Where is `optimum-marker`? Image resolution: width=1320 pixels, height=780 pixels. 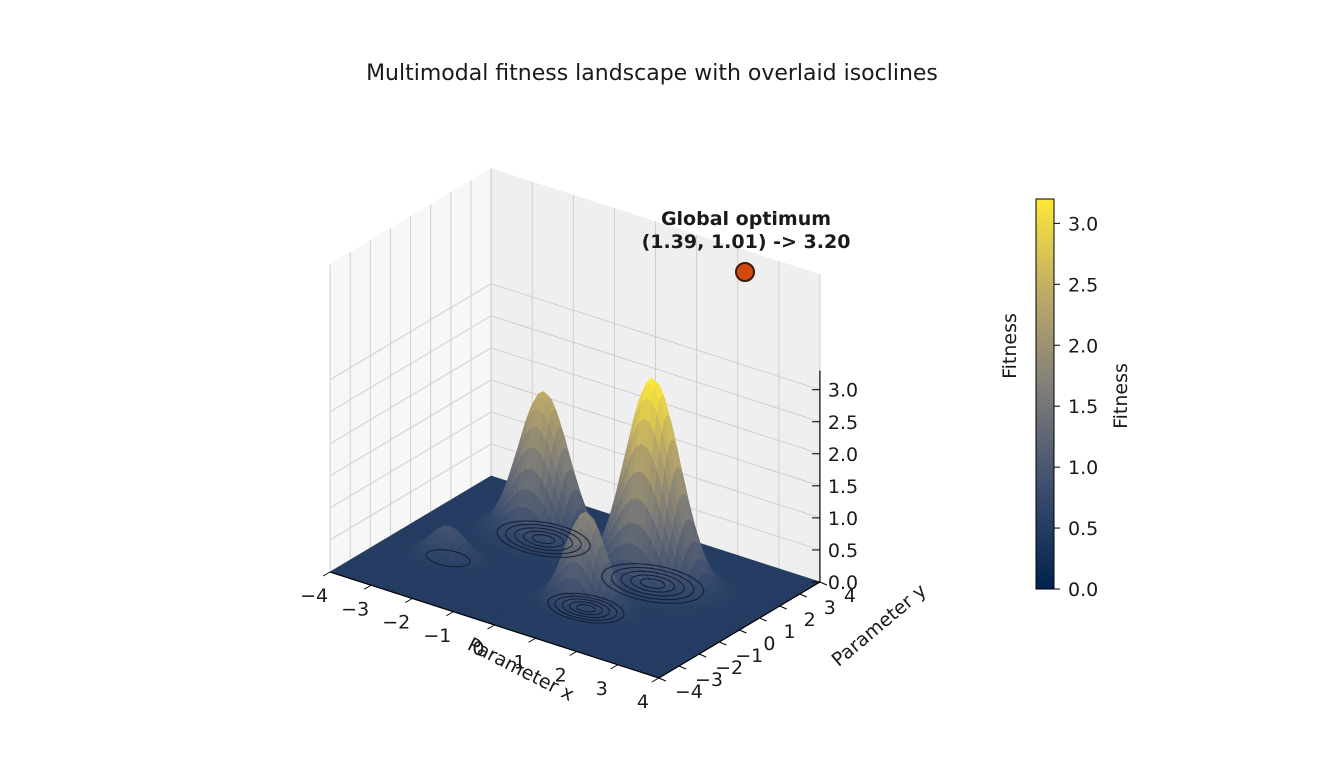
optimum-marker is located at coordinates (745, 272).